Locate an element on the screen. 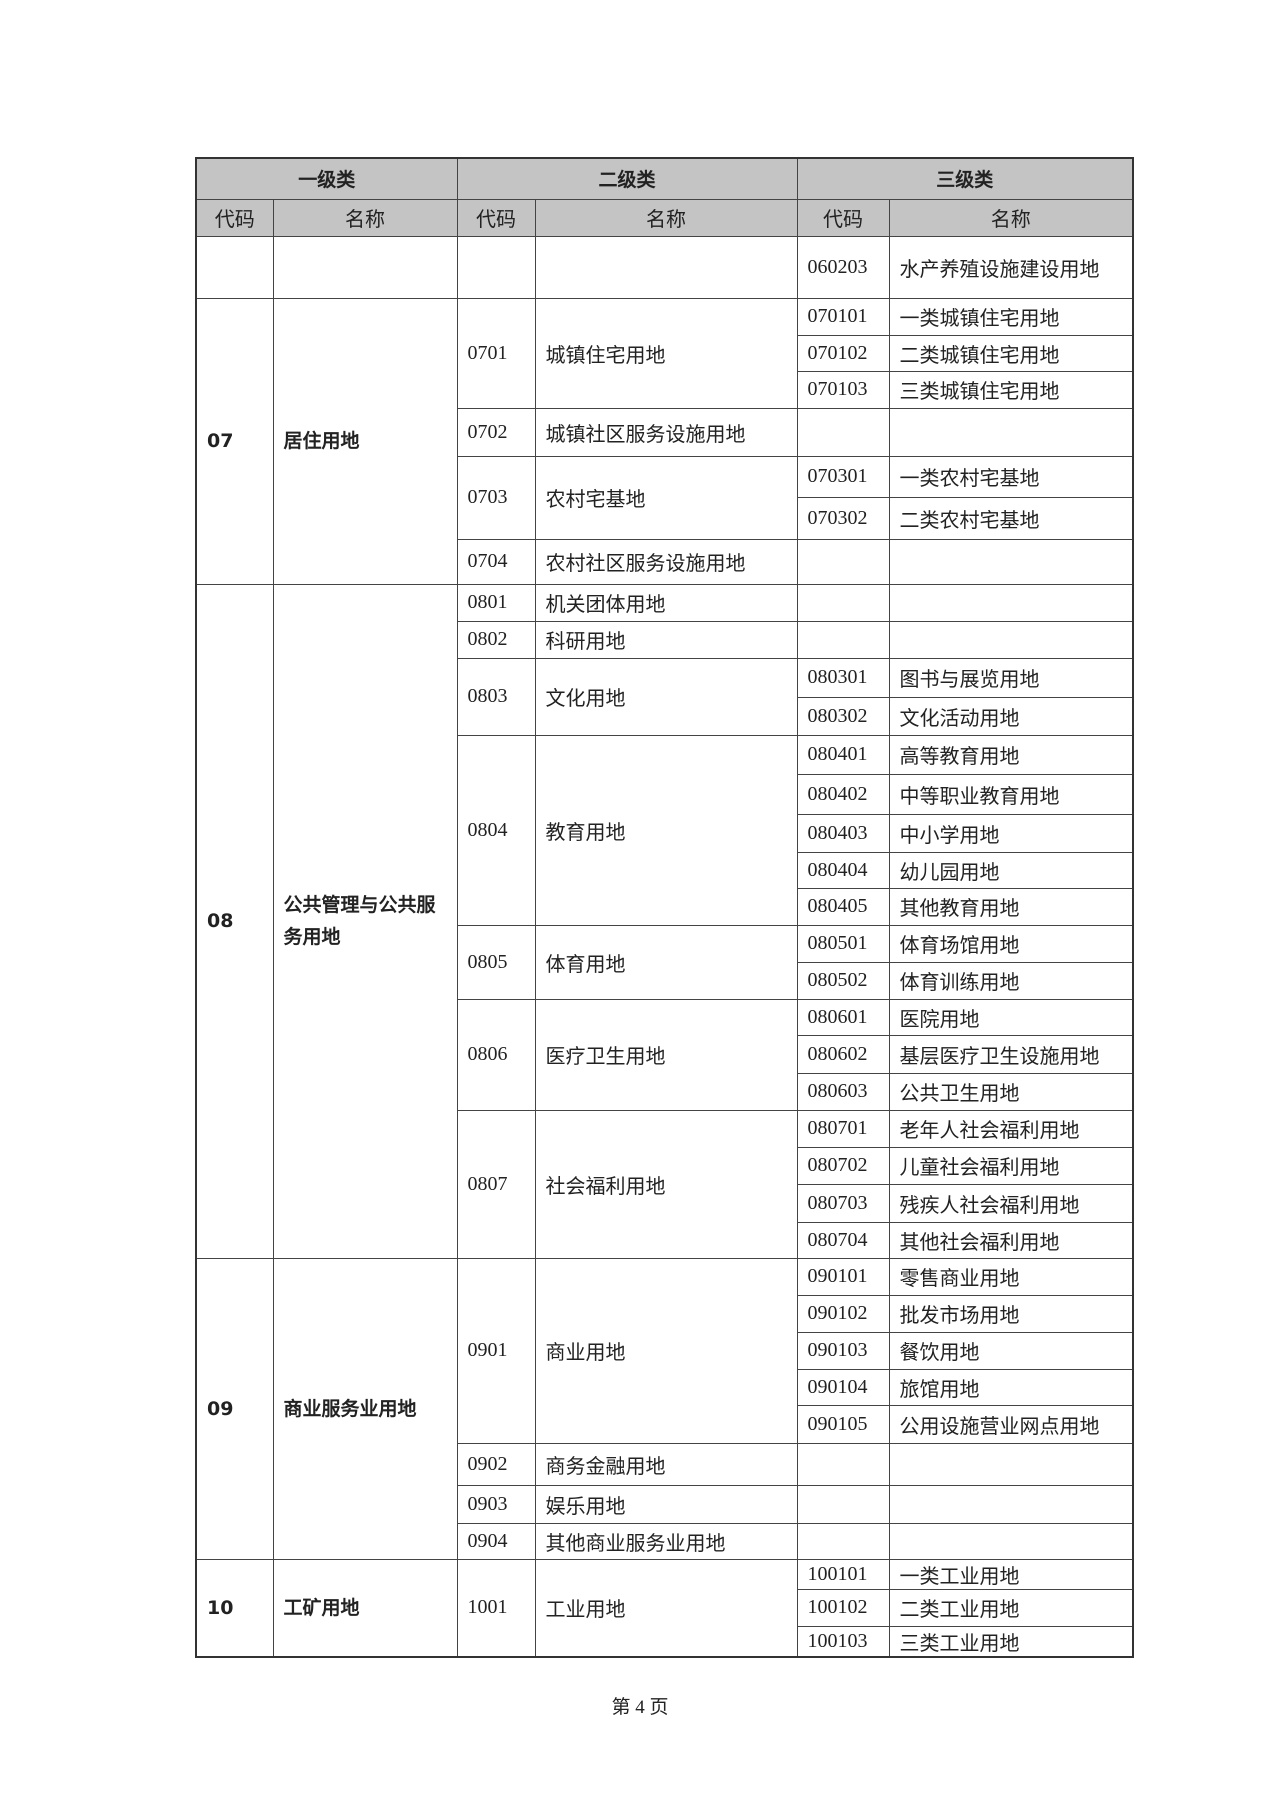 The image size is (1280, 1810). table-row: 080404 幼儿园用地 is located at coordinates (665, 870).